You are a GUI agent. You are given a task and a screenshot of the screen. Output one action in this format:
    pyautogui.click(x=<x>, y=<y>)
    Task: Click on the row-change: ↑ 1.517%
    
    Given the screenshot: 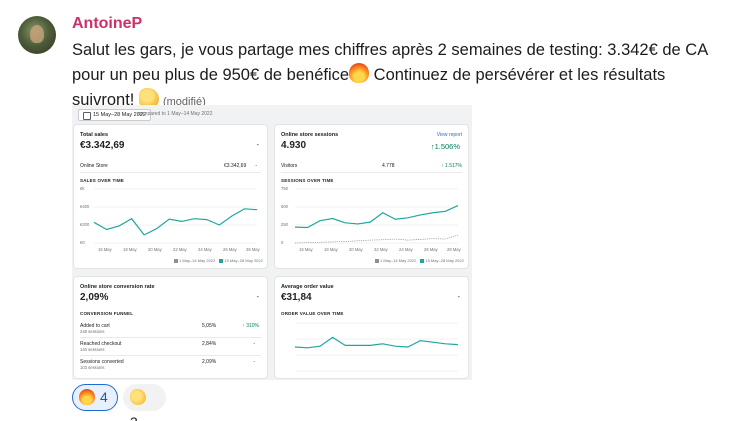 What is the action you would take?
    pyautogui.click(x=451, y=166)
    